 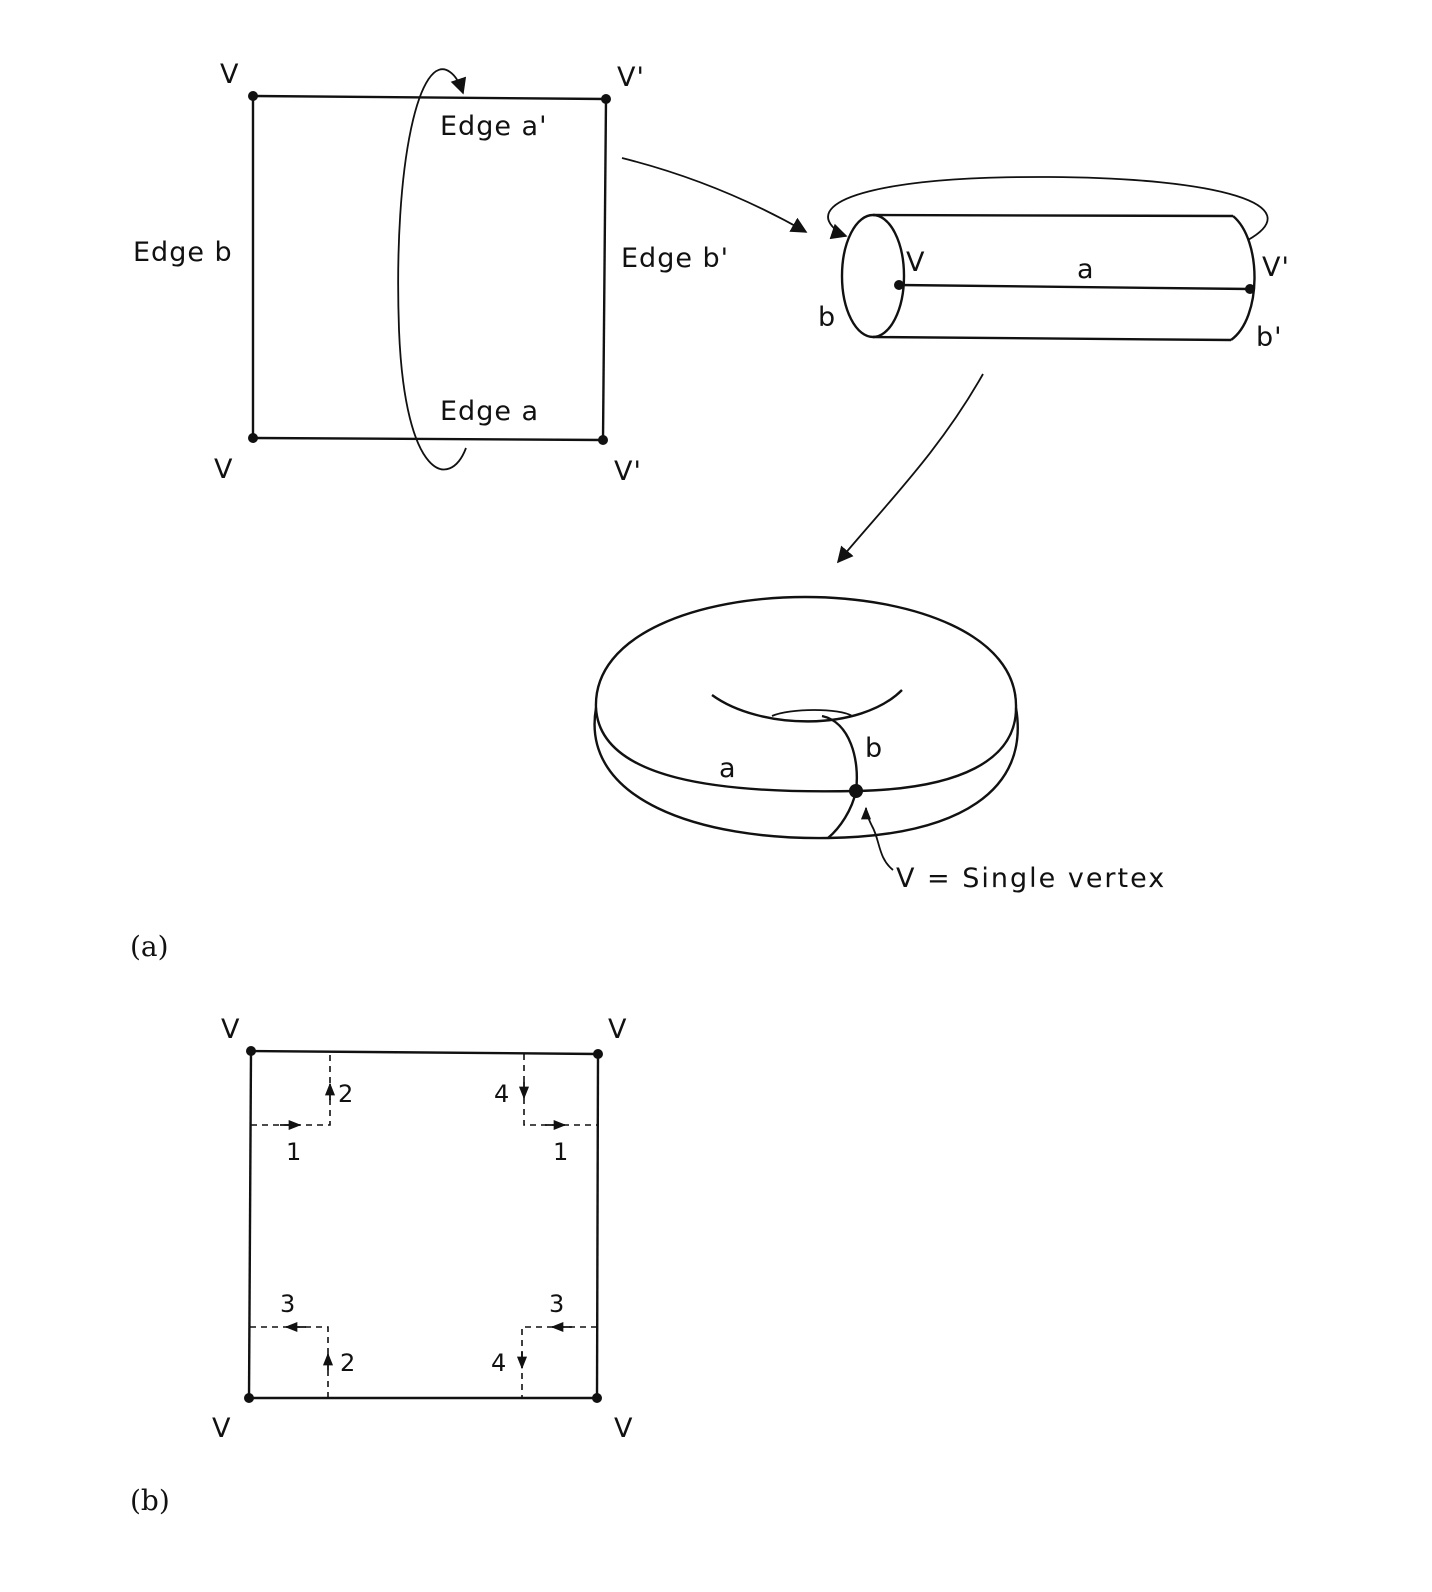 I want to click on torus-hole-rim, so click(x=807, y=706).